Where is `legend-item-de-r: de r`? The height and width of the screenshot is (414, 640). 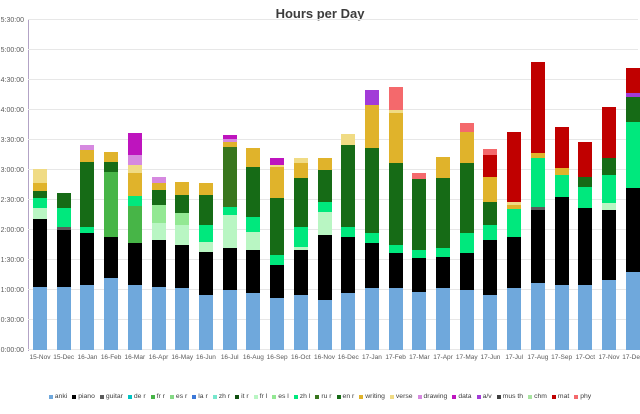
legend-item-de-r: de r is located at coordinates (136, 397).